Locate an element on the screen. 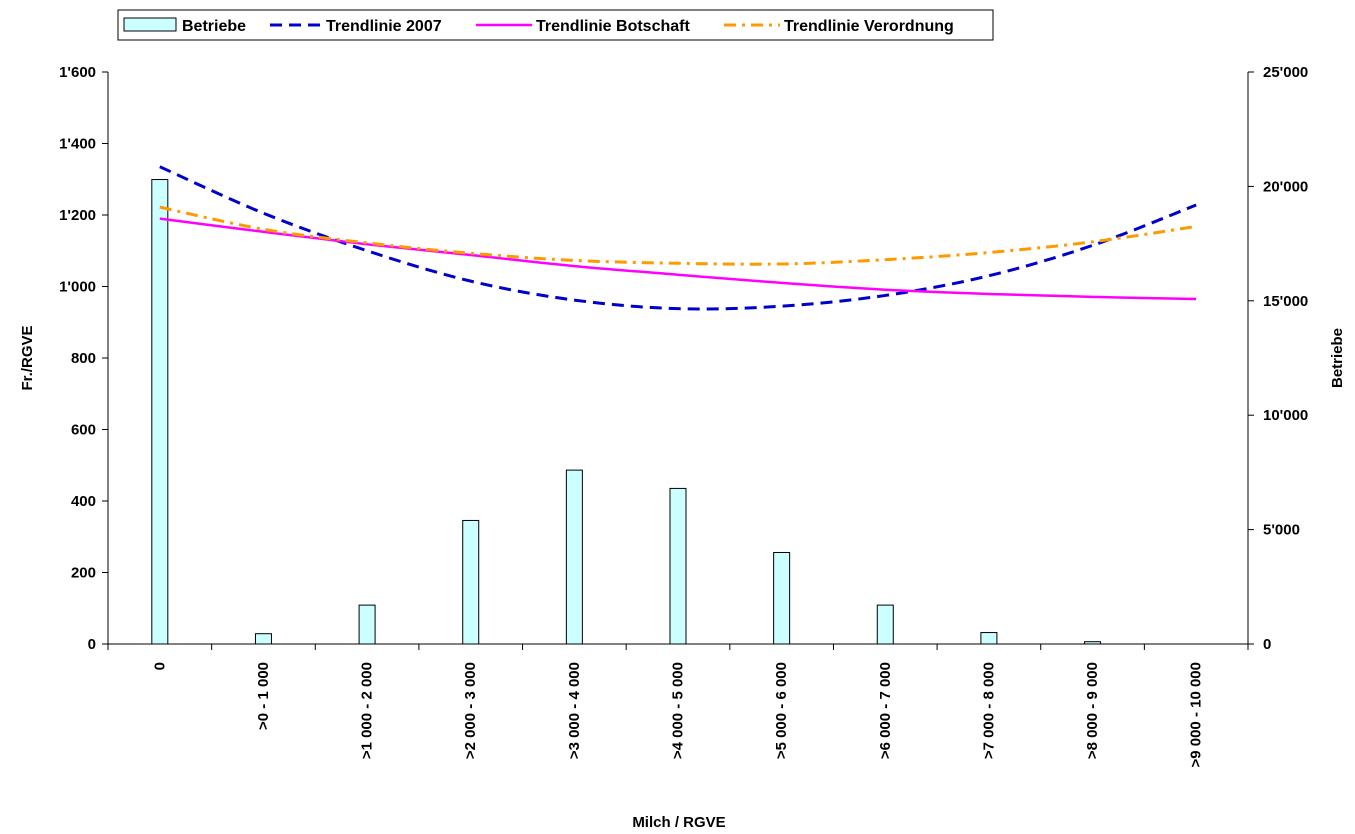 This screenshot has height=834, width=1355. y-axis-title: Fr./RGVE is located at coordinates (27, 357).